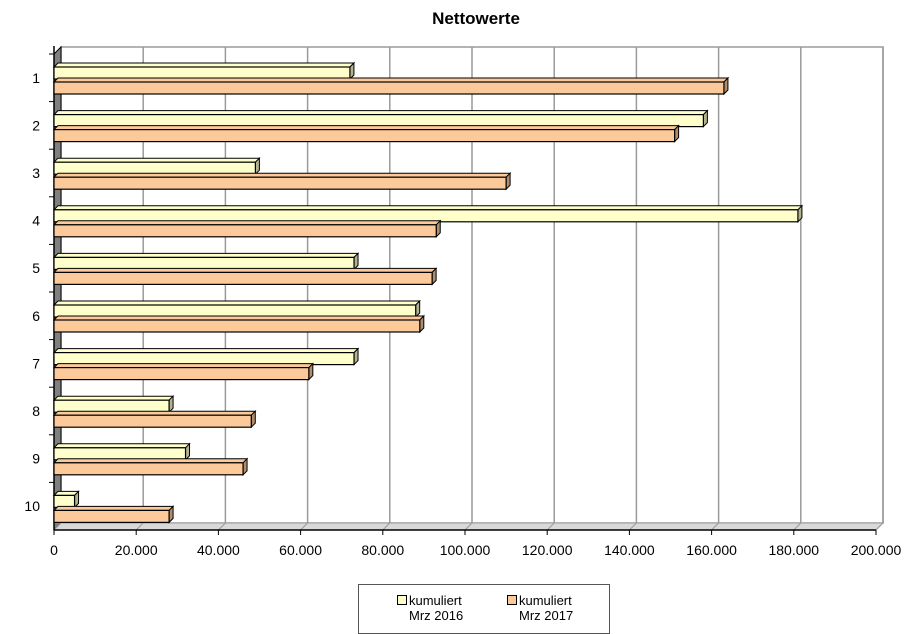  Describe the element at coordinates (711, 550) in the screenshot. I see `x-tick-label: 160.000` at that location.